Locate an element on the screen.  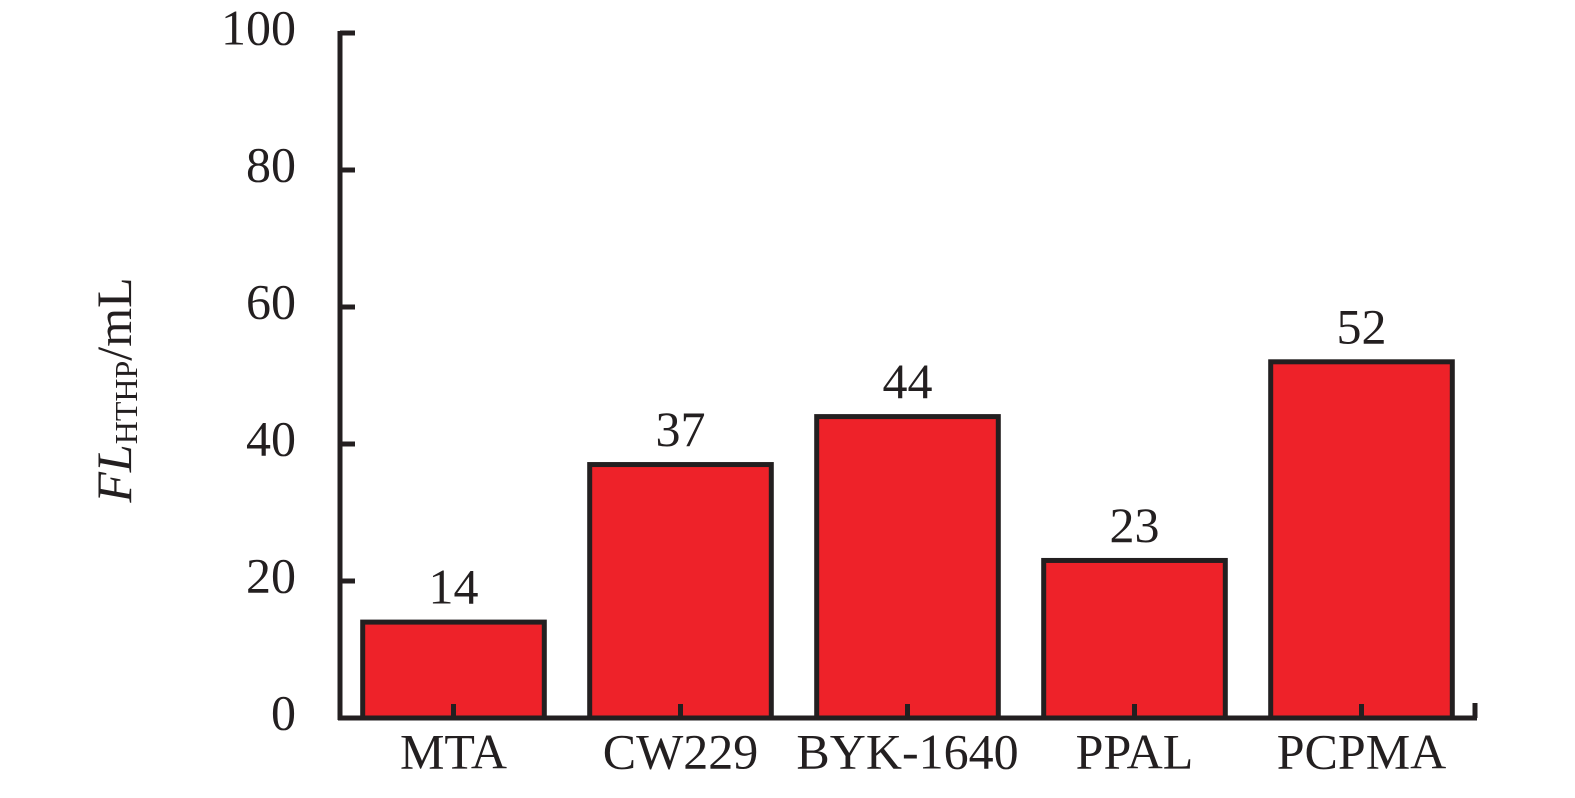
x-tick-label: CW229 is located at coordinates (681, 751).